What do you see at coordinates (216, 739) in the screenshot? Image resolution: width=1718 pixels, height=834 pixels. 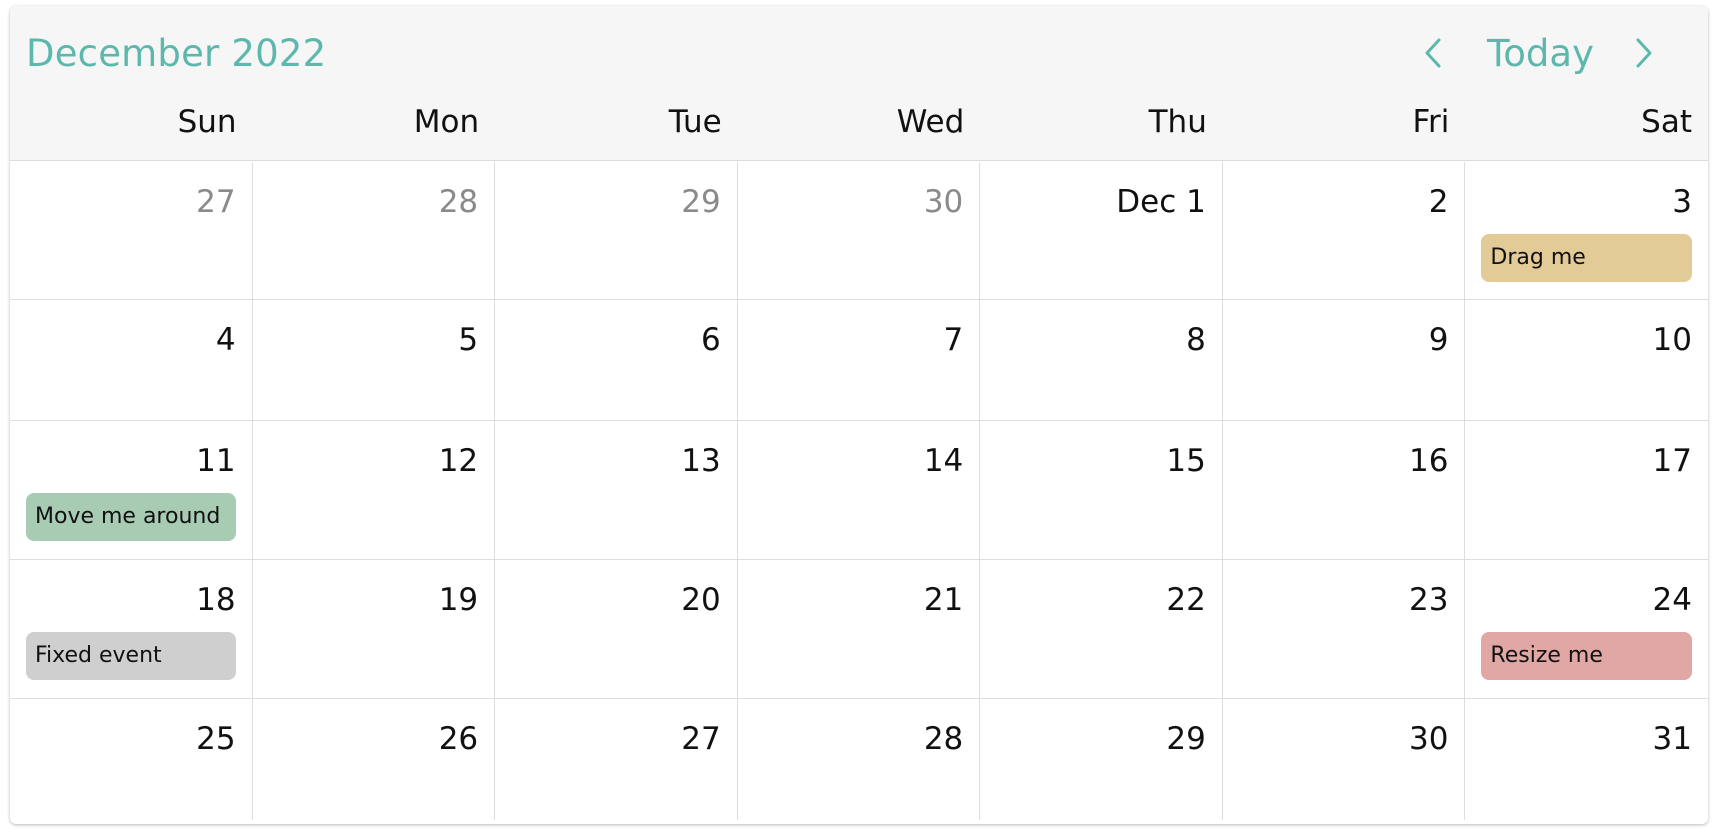 I see `day-number: 25` at bounding box center [216, 739].